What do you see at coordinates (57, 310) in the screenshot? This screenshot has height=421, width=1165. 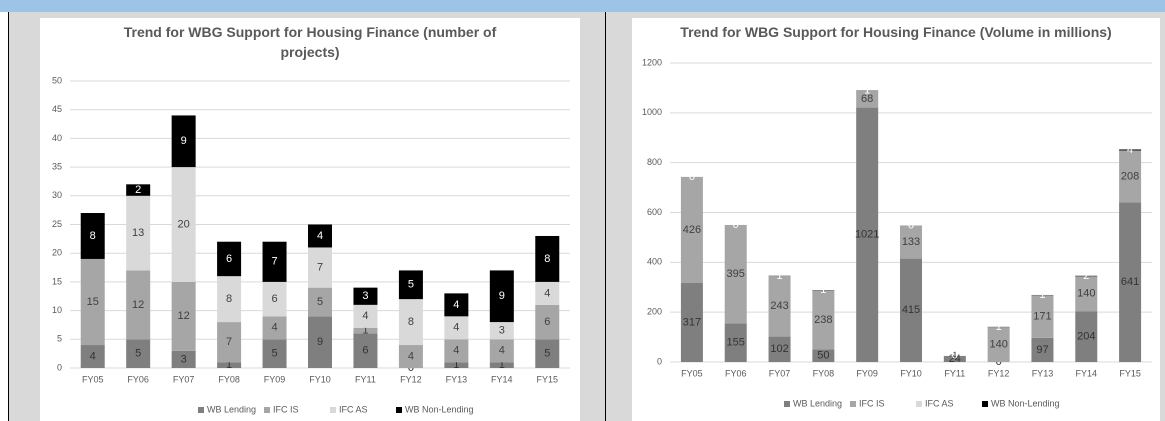 I see `y-tick-label: 10` at bounding box center [57, 310].